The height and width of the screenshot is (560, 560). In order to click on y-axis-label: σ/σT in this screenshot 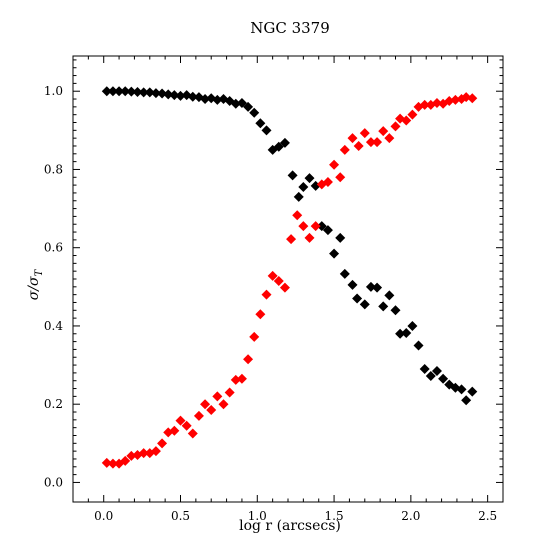, I will do `click(35, 284)`.